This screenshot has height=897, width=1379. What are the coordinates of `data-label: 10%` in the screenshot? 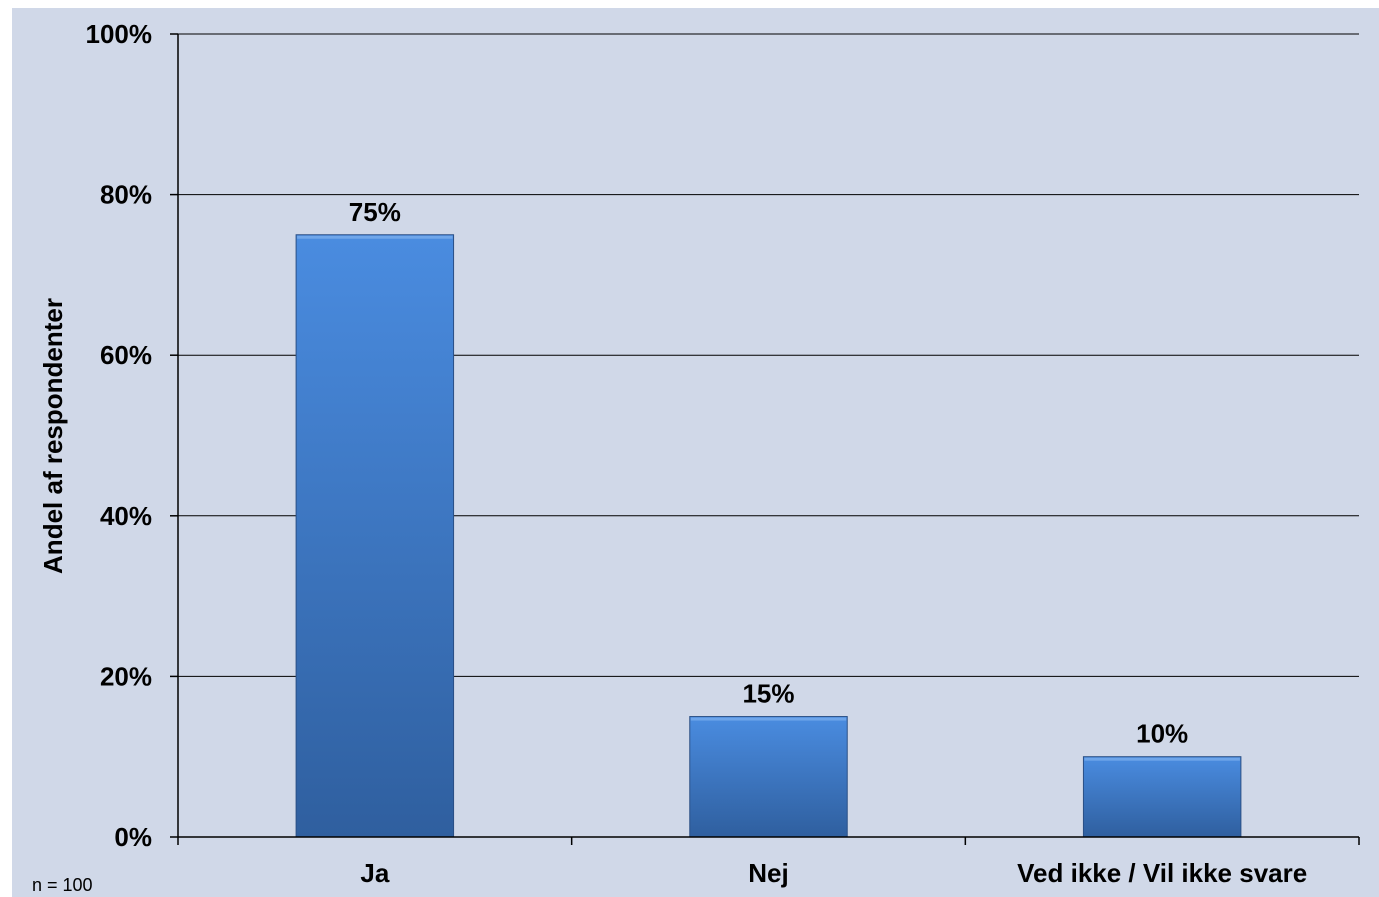 It's located at (1162, 734).